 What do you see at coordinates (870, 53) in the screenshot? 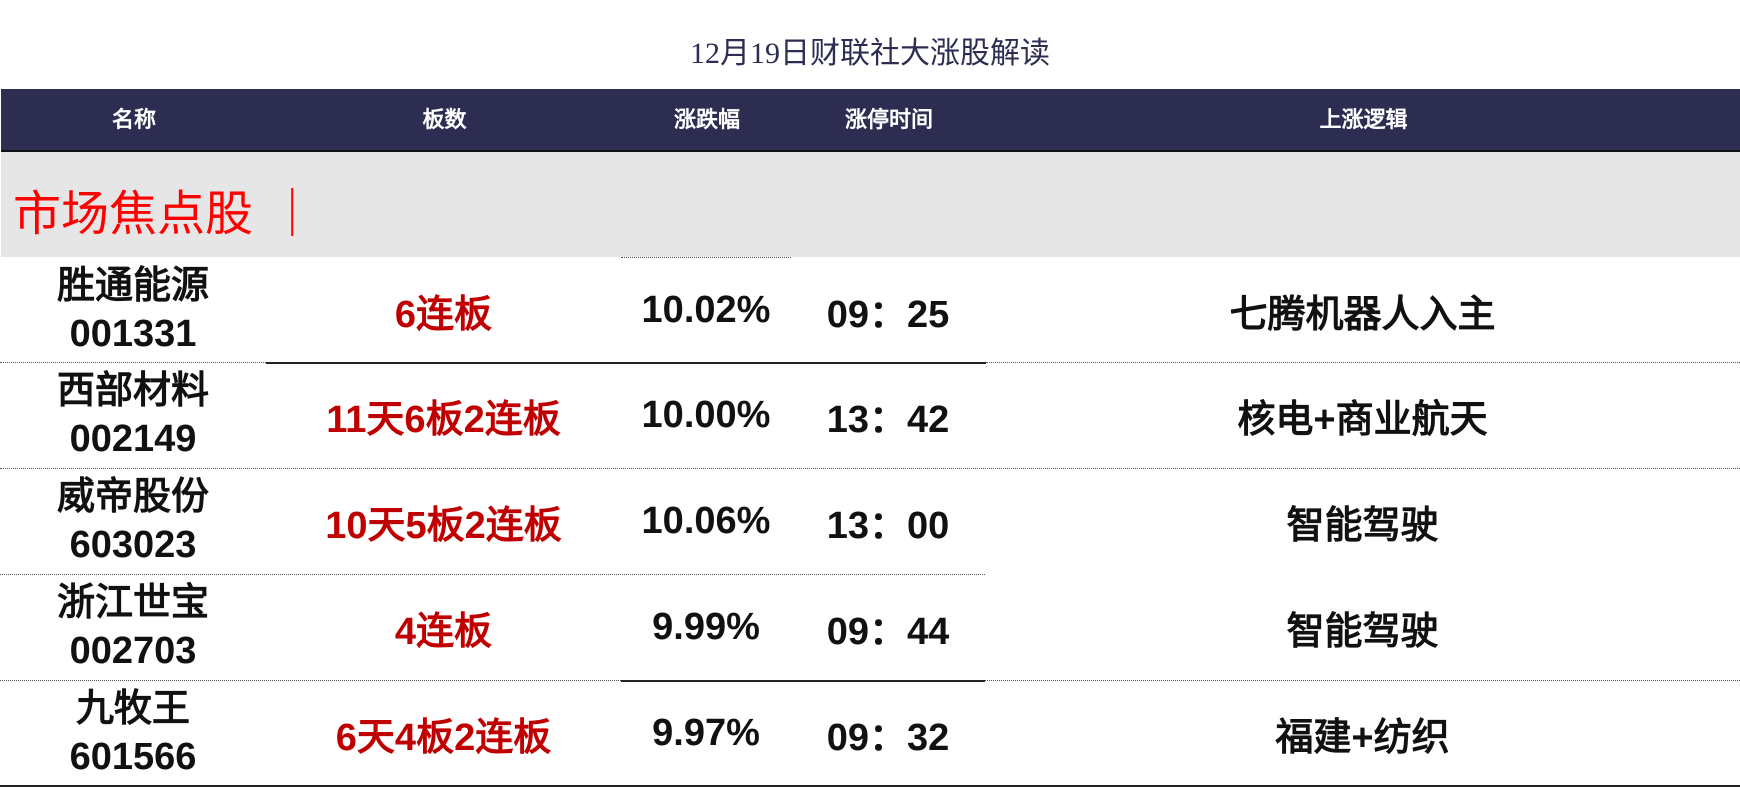
I see `page-title: 12月19日财联社大涨股解读` at bounding box center [870, 53].